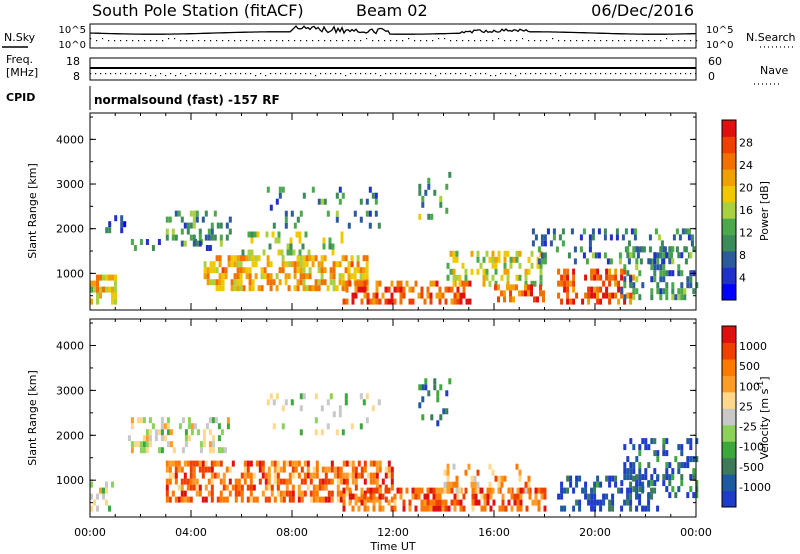 The width and height of the screenshot is (800, 554). What do you see at coordinates (393, 532) in the screenshot?
I see `time-axis-ticks: 00:00 04:00 08:00 12:00 16:00 20:00 00:00` at bounding box center [393, 532].